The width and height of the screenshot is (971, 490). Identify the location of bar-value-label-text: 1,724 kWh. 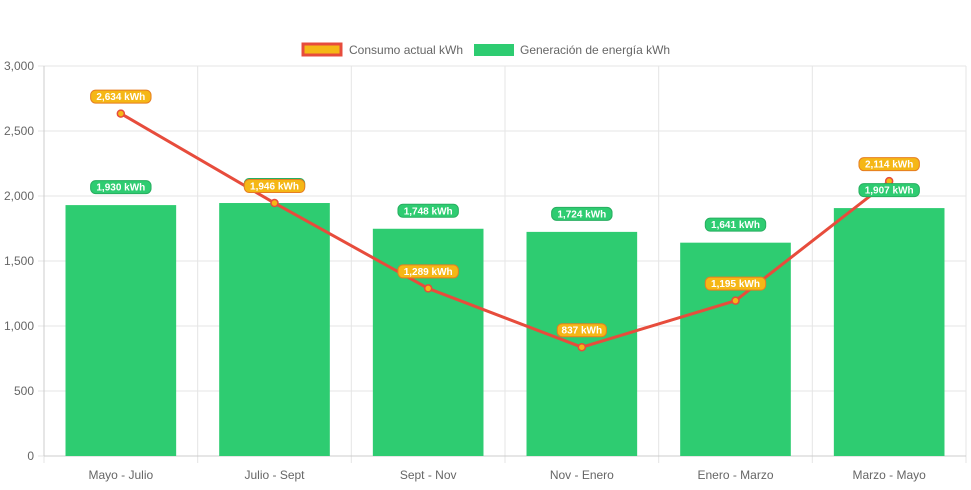
(581, 214).